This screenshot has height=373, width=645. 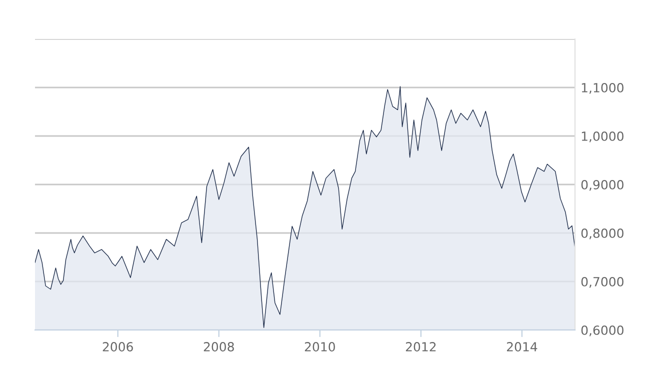 What do you see at coordinates (421, 347) in the screenshot?
I see `x-tick-label: 2012` at bounding box center [421, 347].